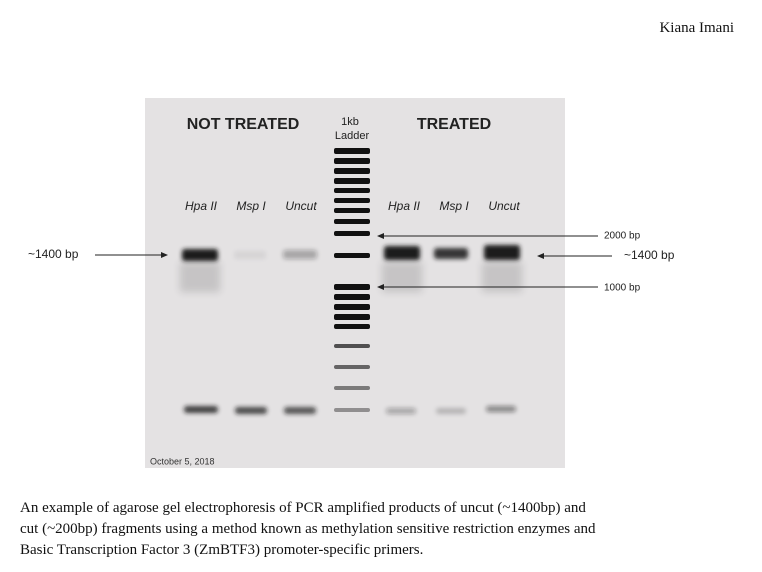 The height and width of the screenshot is (572, 762). I want to click on ladder-bands, so click(352, 280).